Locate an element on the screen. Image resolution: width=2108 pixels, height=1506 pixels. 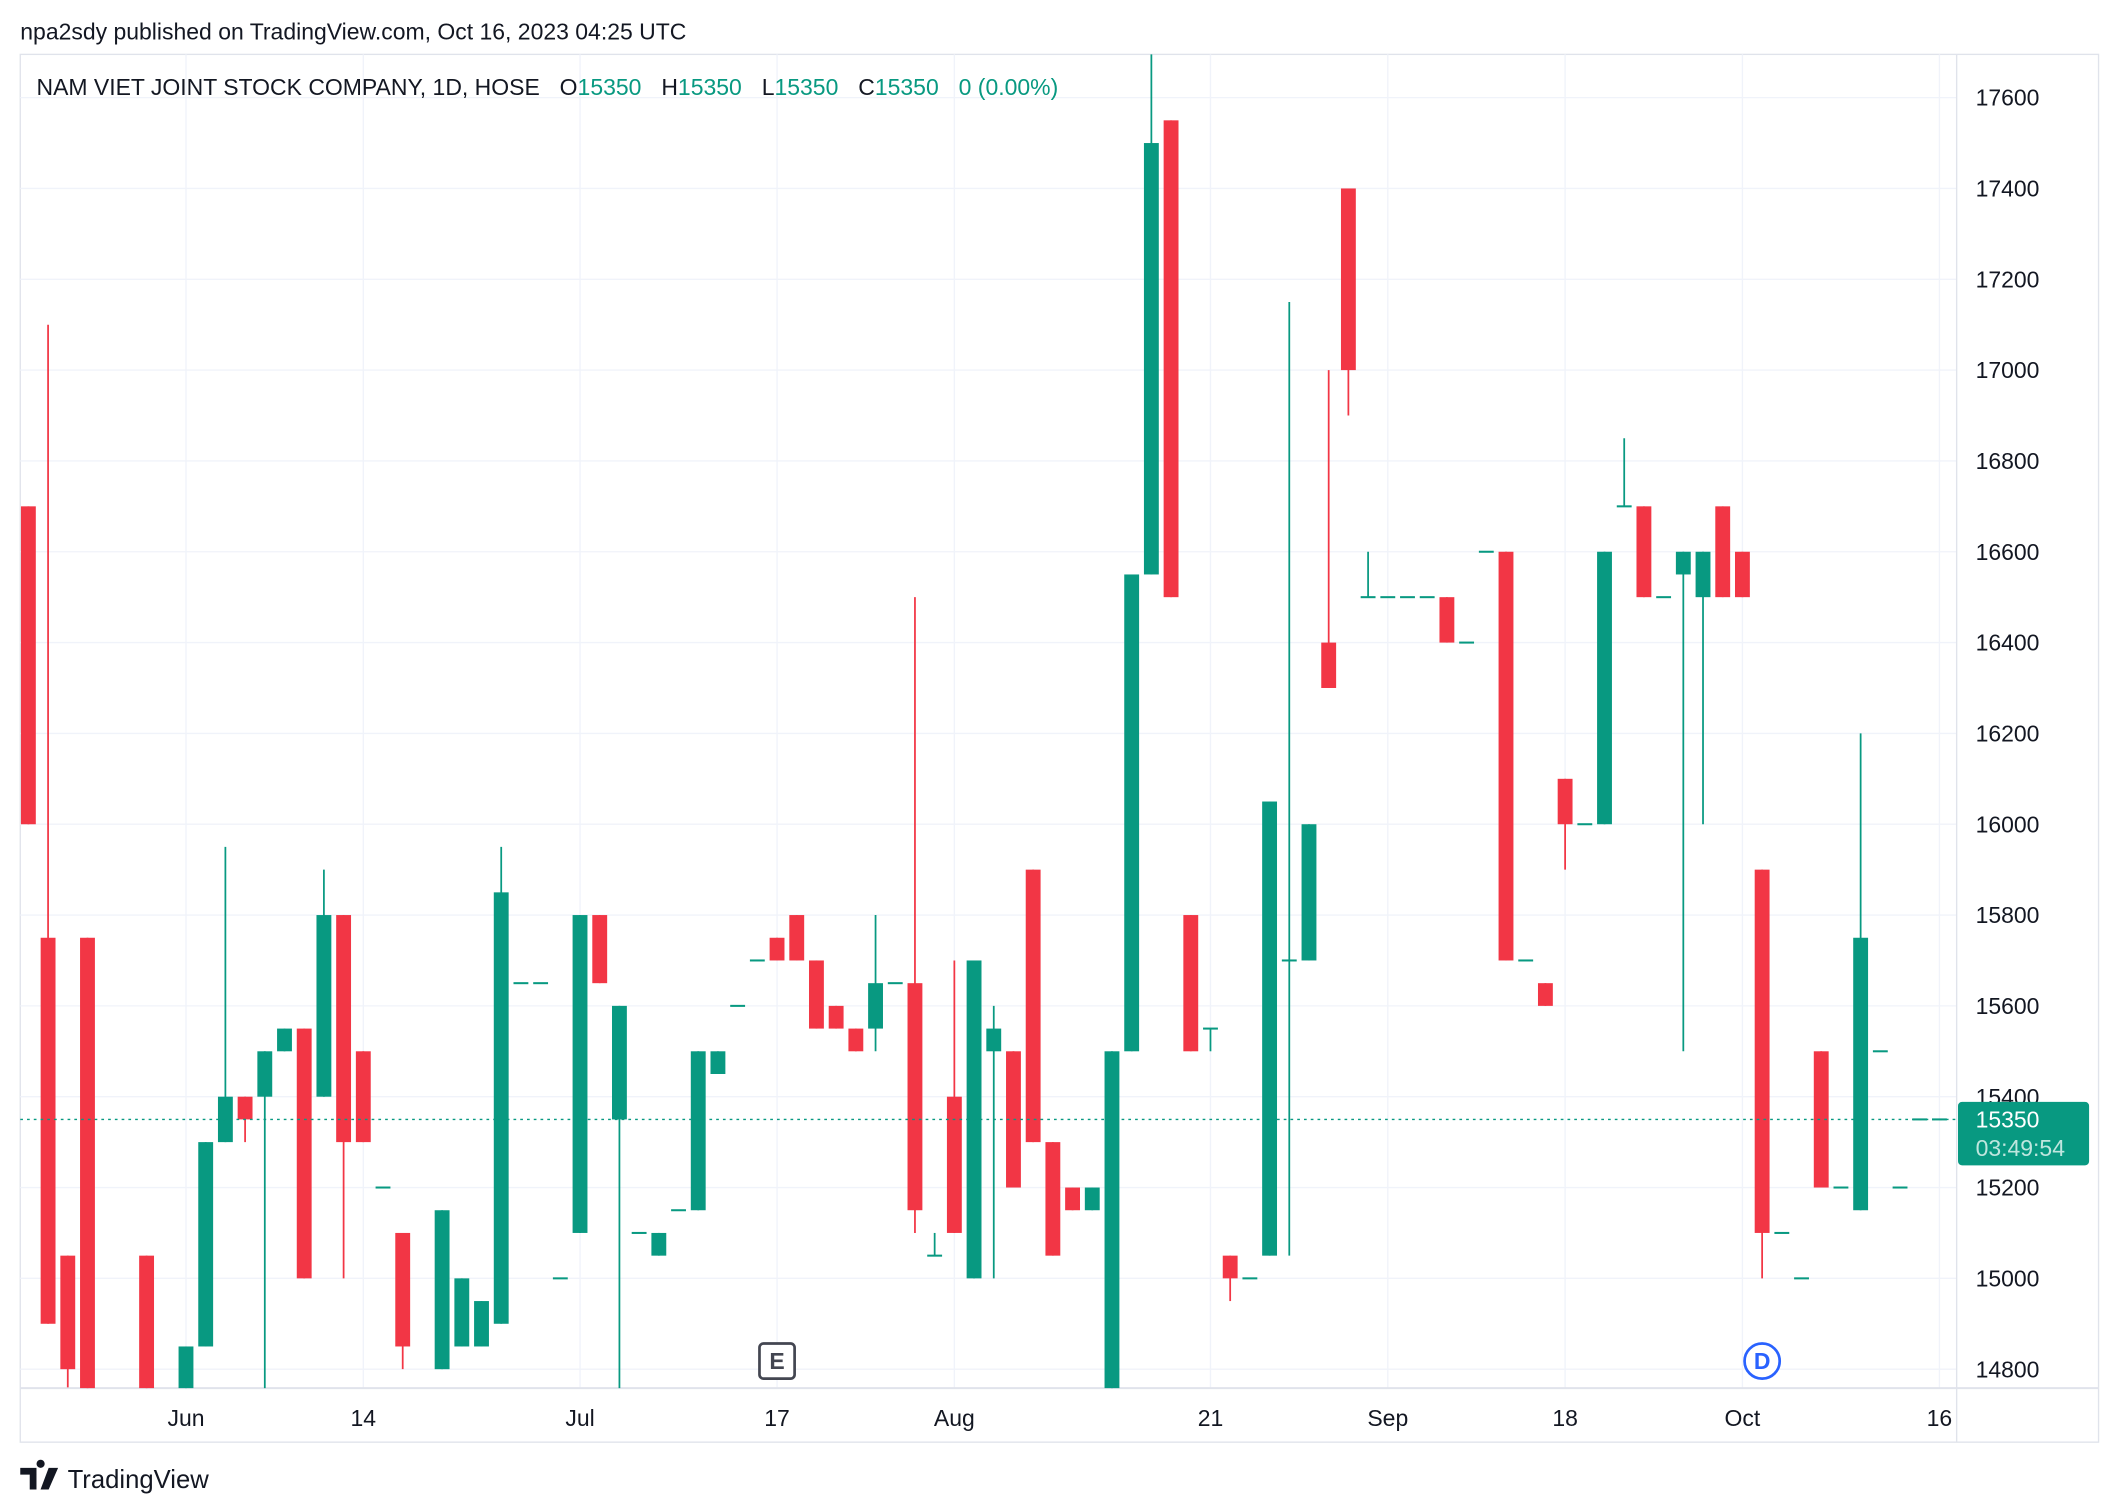
candle-body is located at coordinates (698, 1131).